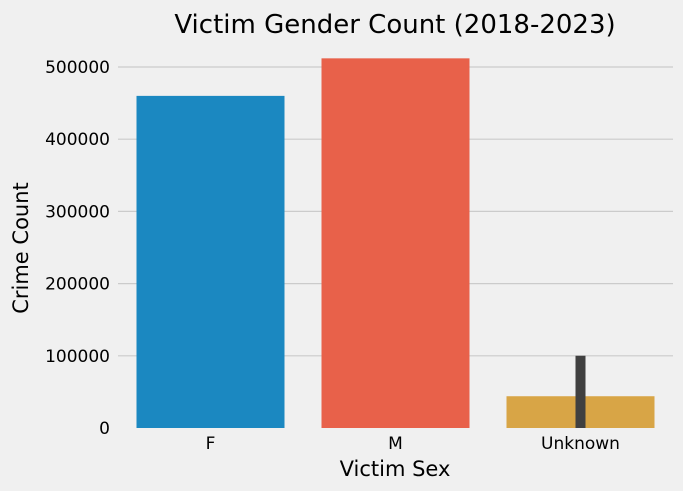 The height and width of the screenshot is (491, 683). What do you see at coordinates (77, 68) in the screenshot?
I see `y-tick-label: 500000` at bounding box center [77, 68].